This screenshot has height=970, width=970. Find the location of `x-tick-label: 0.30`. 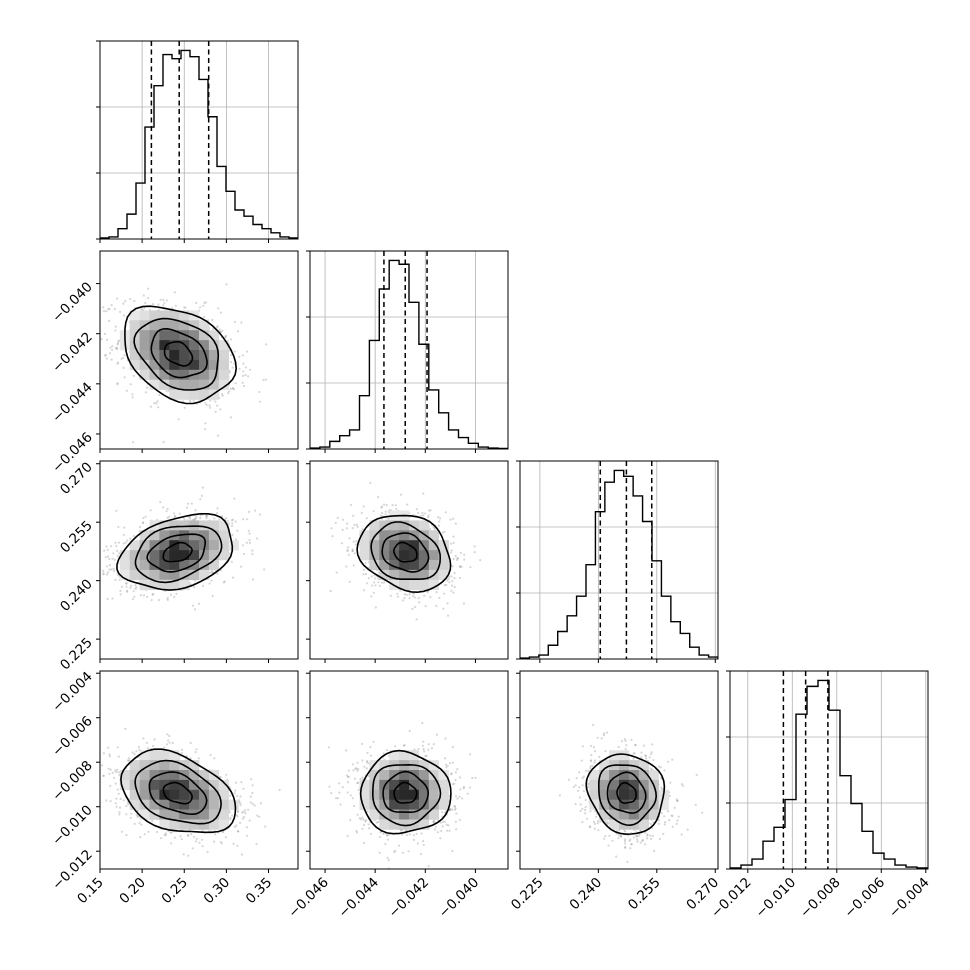

x-tick-label: 0.30 is located at coordinates (217, 891).